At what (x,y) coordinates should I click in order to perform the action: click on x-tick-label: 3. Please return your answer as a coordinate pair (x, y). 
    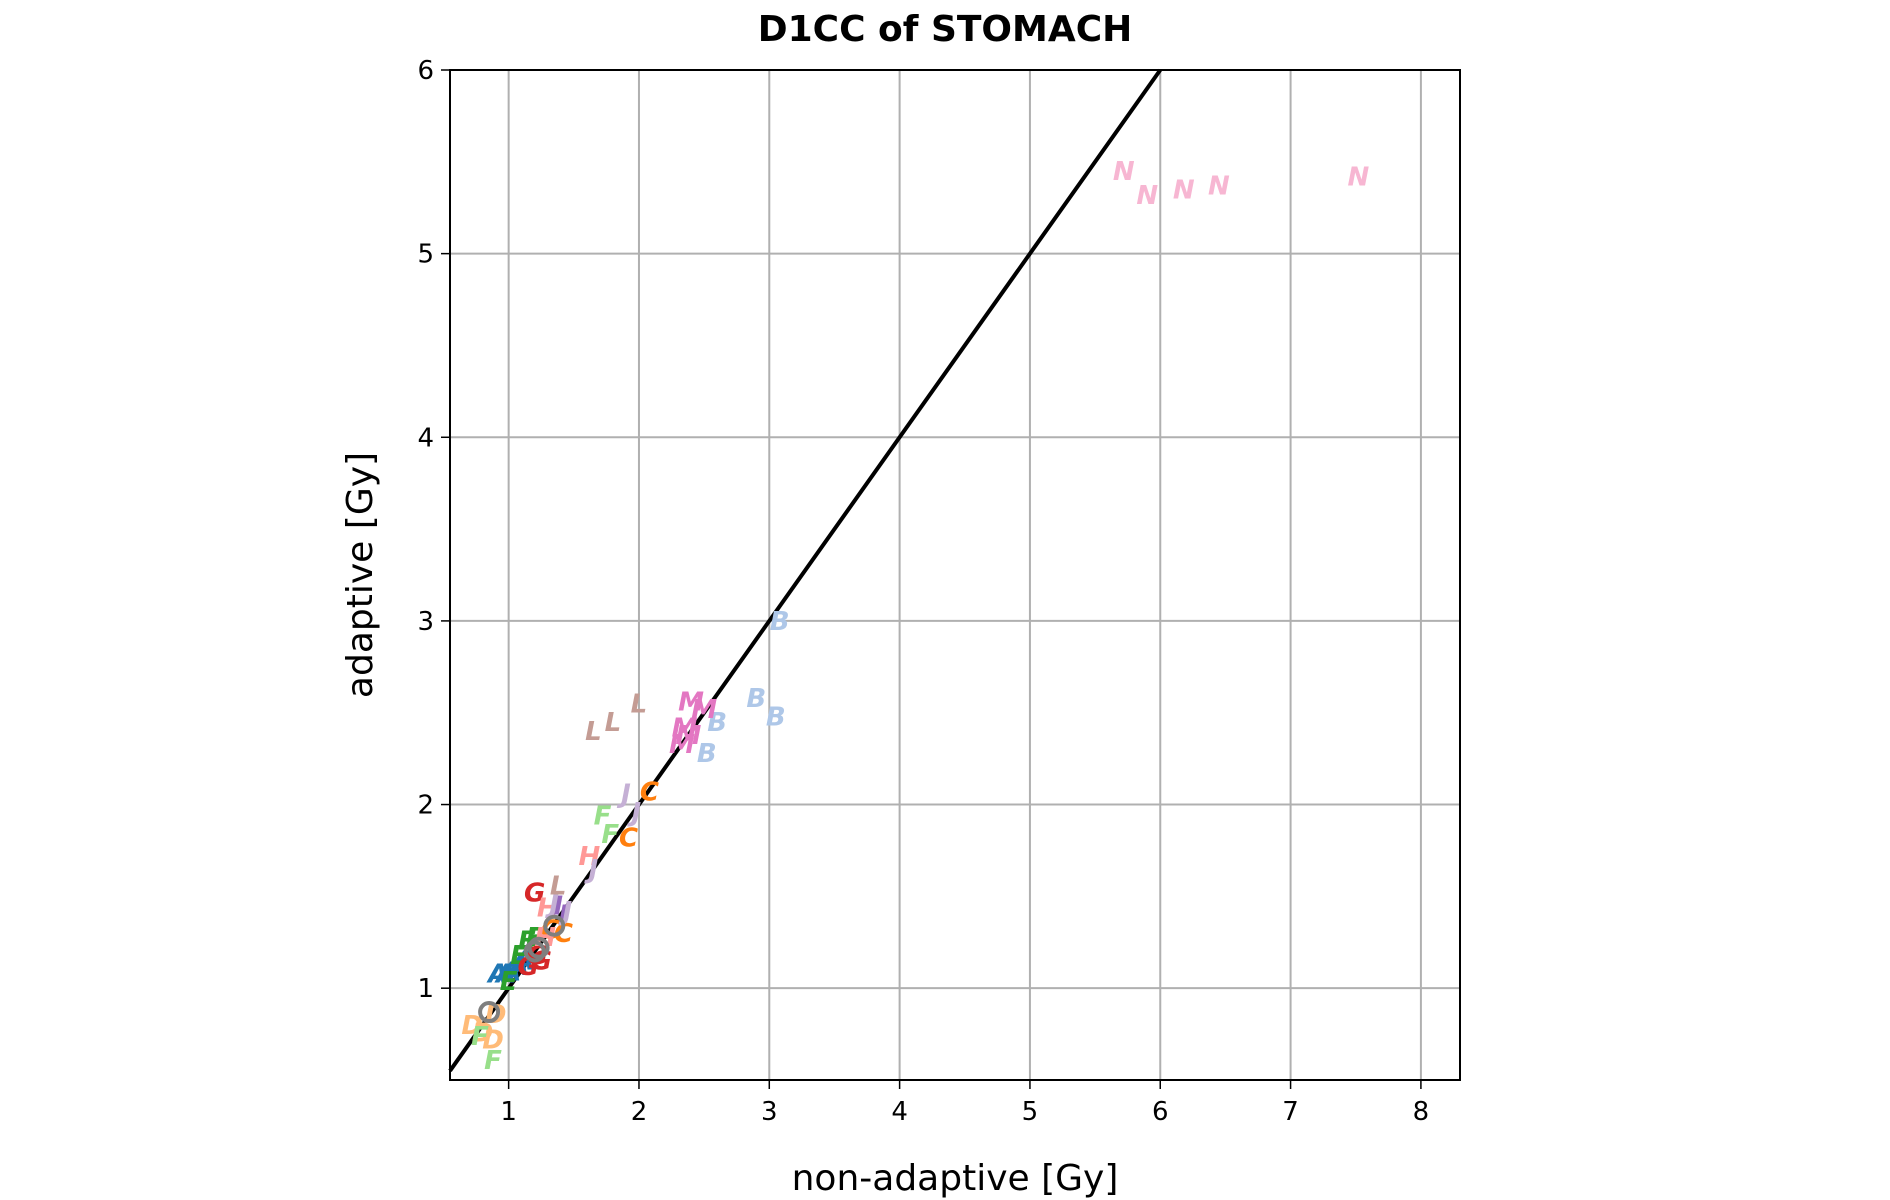
    Looking at the image, I should click on (769, 1112).